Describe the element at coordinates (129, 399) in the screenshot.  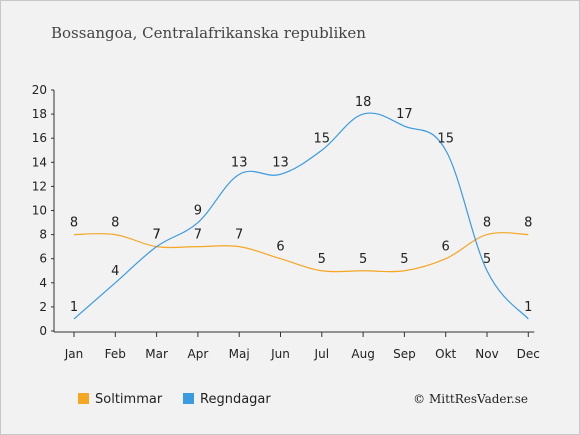
I see `legend-label-soltimmar: Soltimmar` at that location.